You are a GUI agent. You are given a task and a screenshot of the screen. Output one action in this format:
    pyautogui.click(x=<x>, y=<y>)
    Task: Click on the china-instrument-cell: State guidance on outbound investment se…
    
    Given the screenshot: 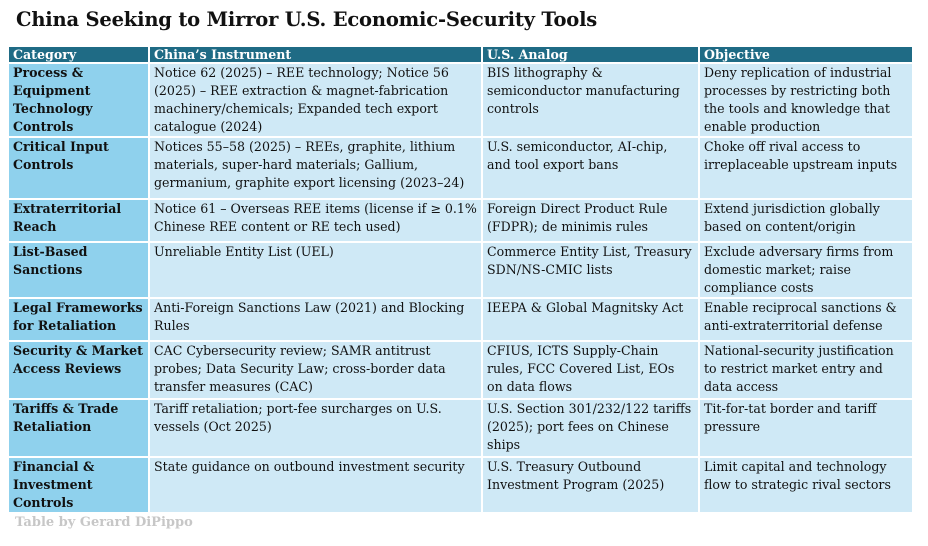 What is the action you would take?
    pyautogui.click(x=315, y=485)
    